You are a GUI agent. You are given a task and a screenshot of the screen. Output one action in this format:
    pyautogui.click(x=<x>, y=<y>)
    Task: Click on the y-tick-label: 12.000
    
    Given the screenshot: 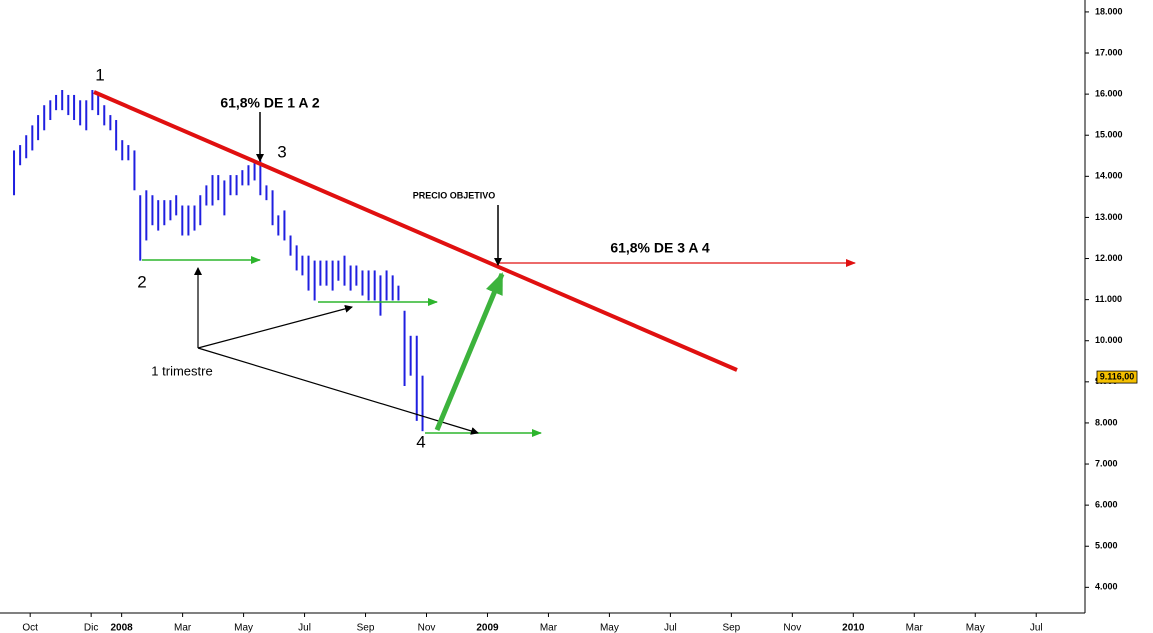 What is the action you would take?
    pyautogui.click(x=1109, y=258)
    